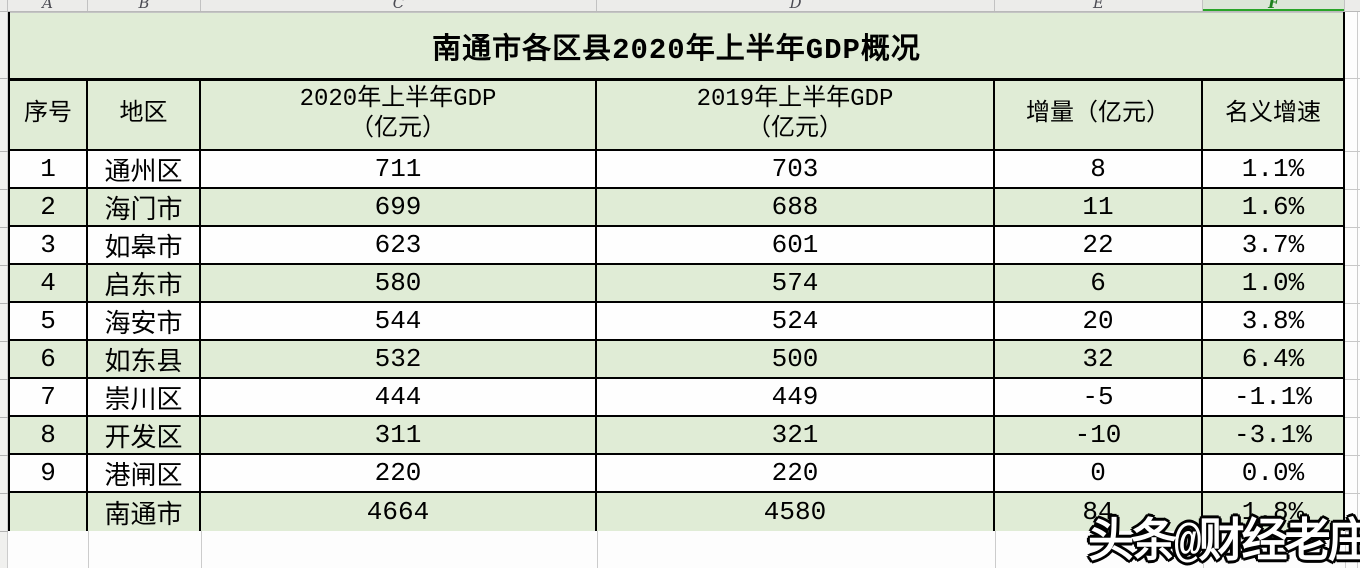  Describe the element at coordinates (399, 359) in the screenshot. I see `cell-gdp2020: 532` at that location.